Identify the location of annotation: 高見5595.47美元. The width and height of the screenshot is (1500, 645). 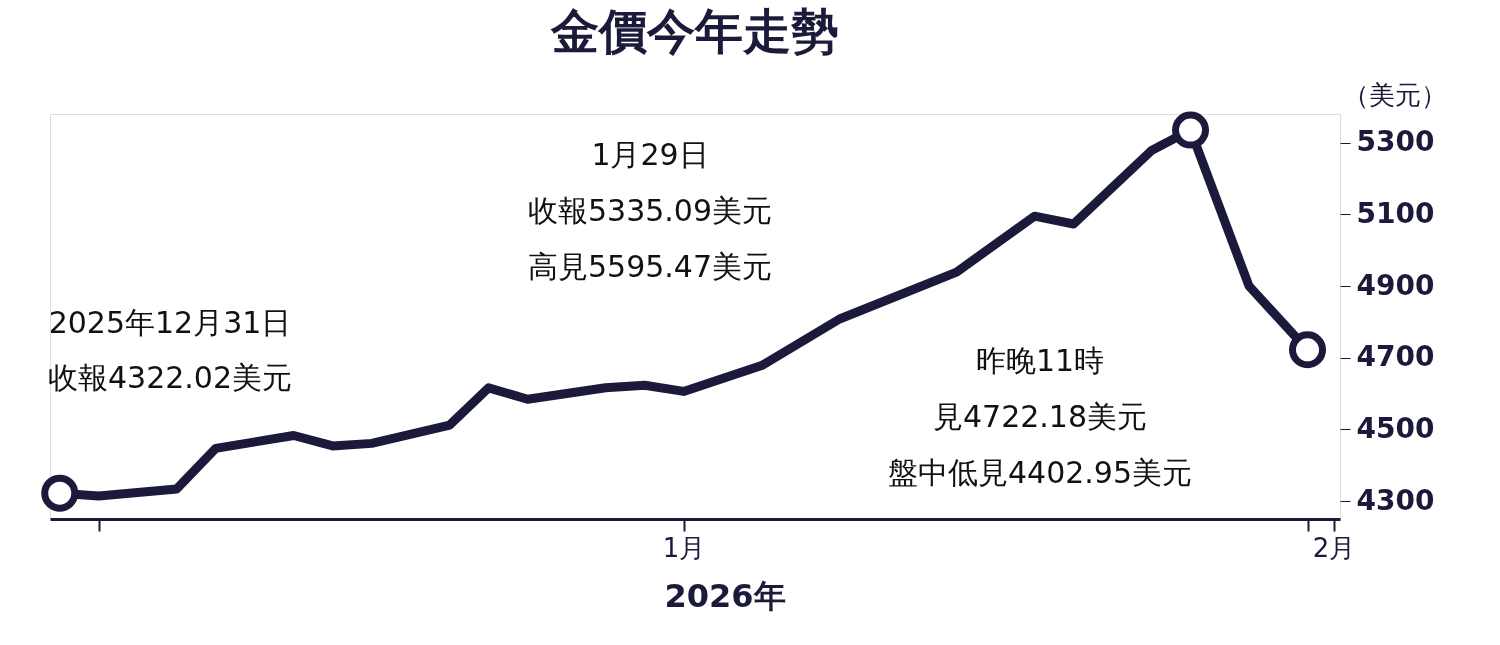
(650, 266).